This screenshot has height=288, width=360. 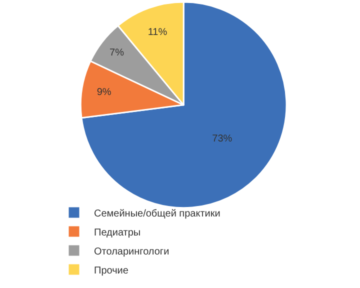 What do you see at coordinates (117, 232) in the screenshot?
I see `legend-label: Педиатры` at bounding box center [117, 232].